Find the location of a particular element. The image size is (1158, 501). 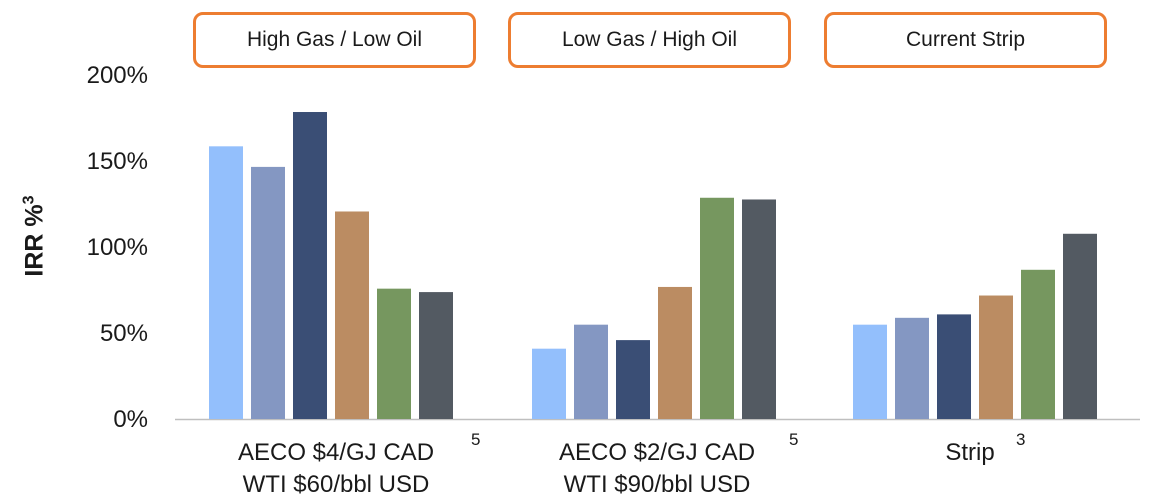

y-tick-label: 0% is located at coordinates (130, 419).